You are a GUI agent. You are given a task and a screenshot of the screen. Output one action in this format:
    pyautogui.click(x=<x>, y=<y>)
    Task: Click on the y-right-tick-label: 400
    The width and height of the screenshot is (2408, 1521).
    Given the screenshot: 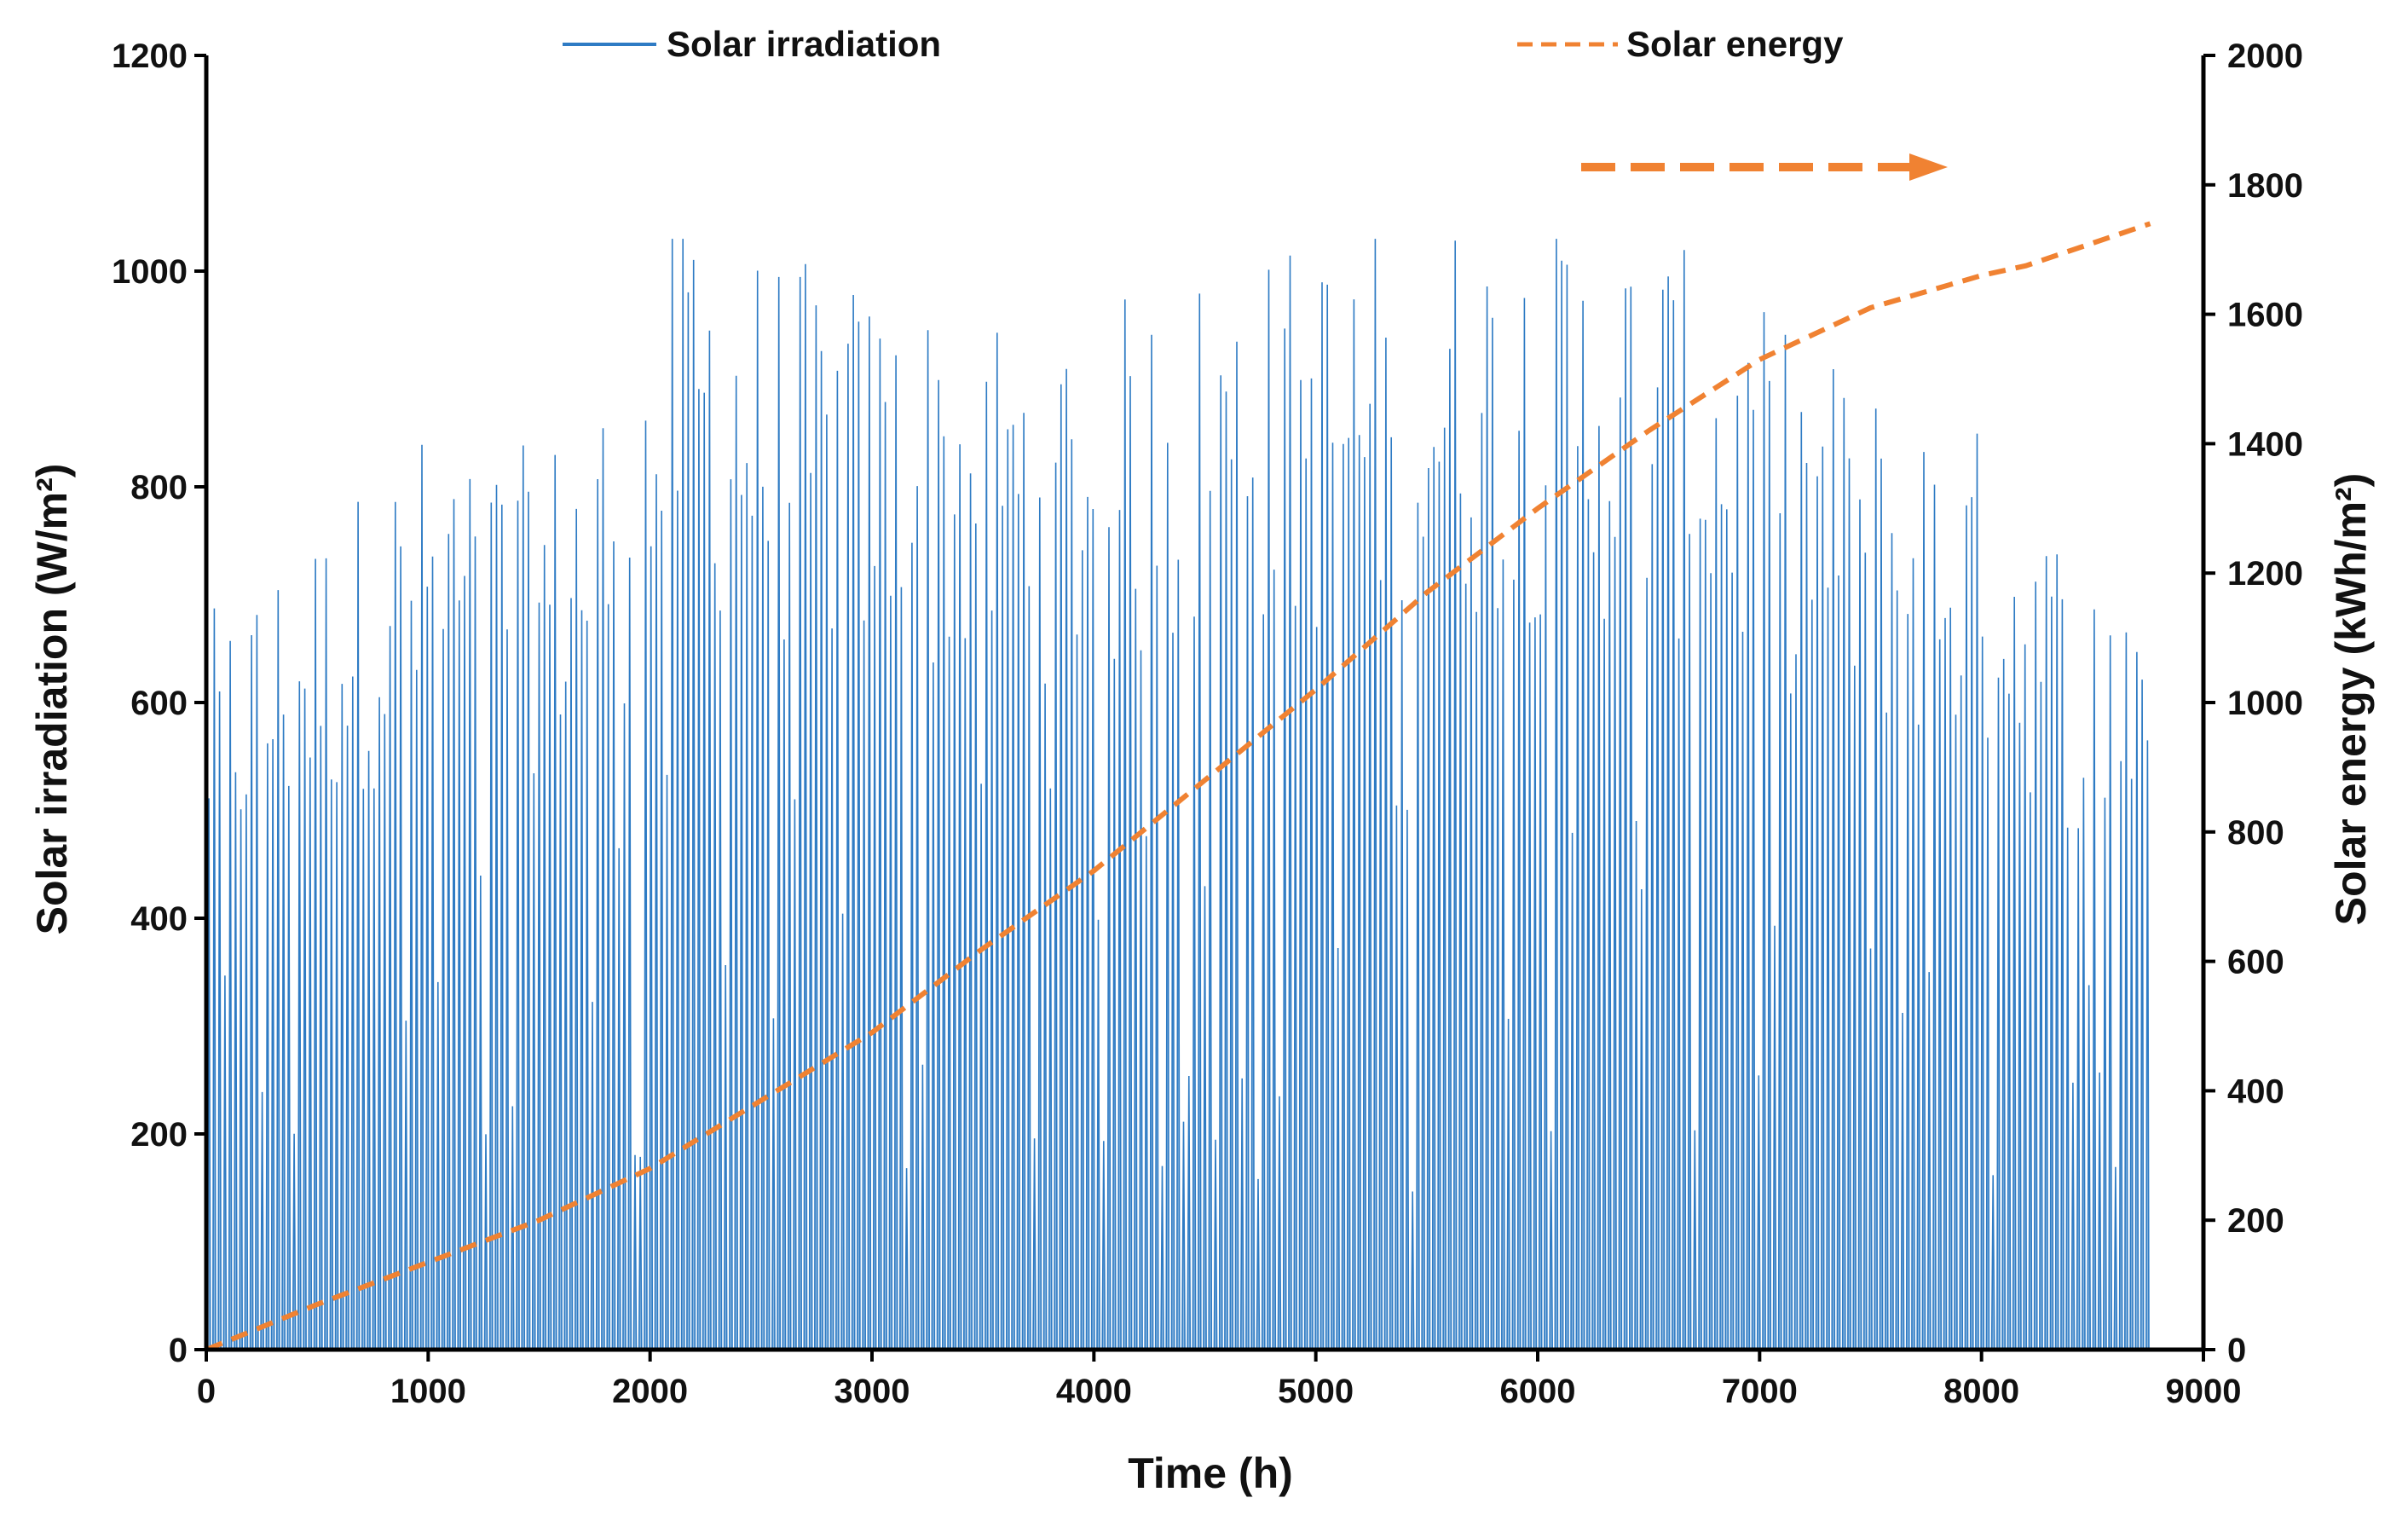 What is the action you would take?
    pyautogui.click(x=2255, y=1092)
    